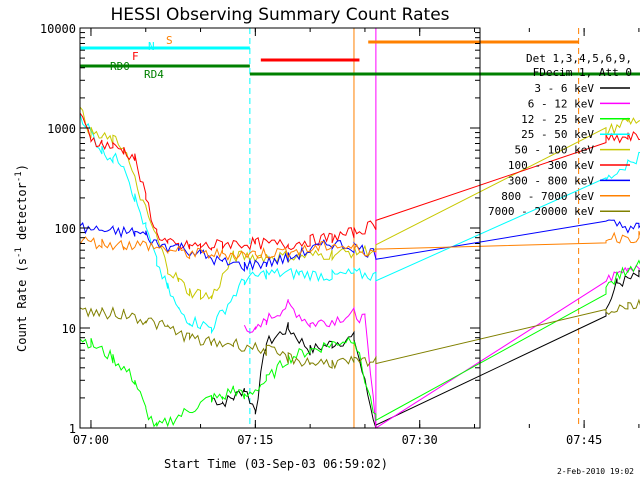  Describe the element at coordinates (551, 180) in the screenshot. I see `legend-label-6: 300 - 800 keV` at that location.